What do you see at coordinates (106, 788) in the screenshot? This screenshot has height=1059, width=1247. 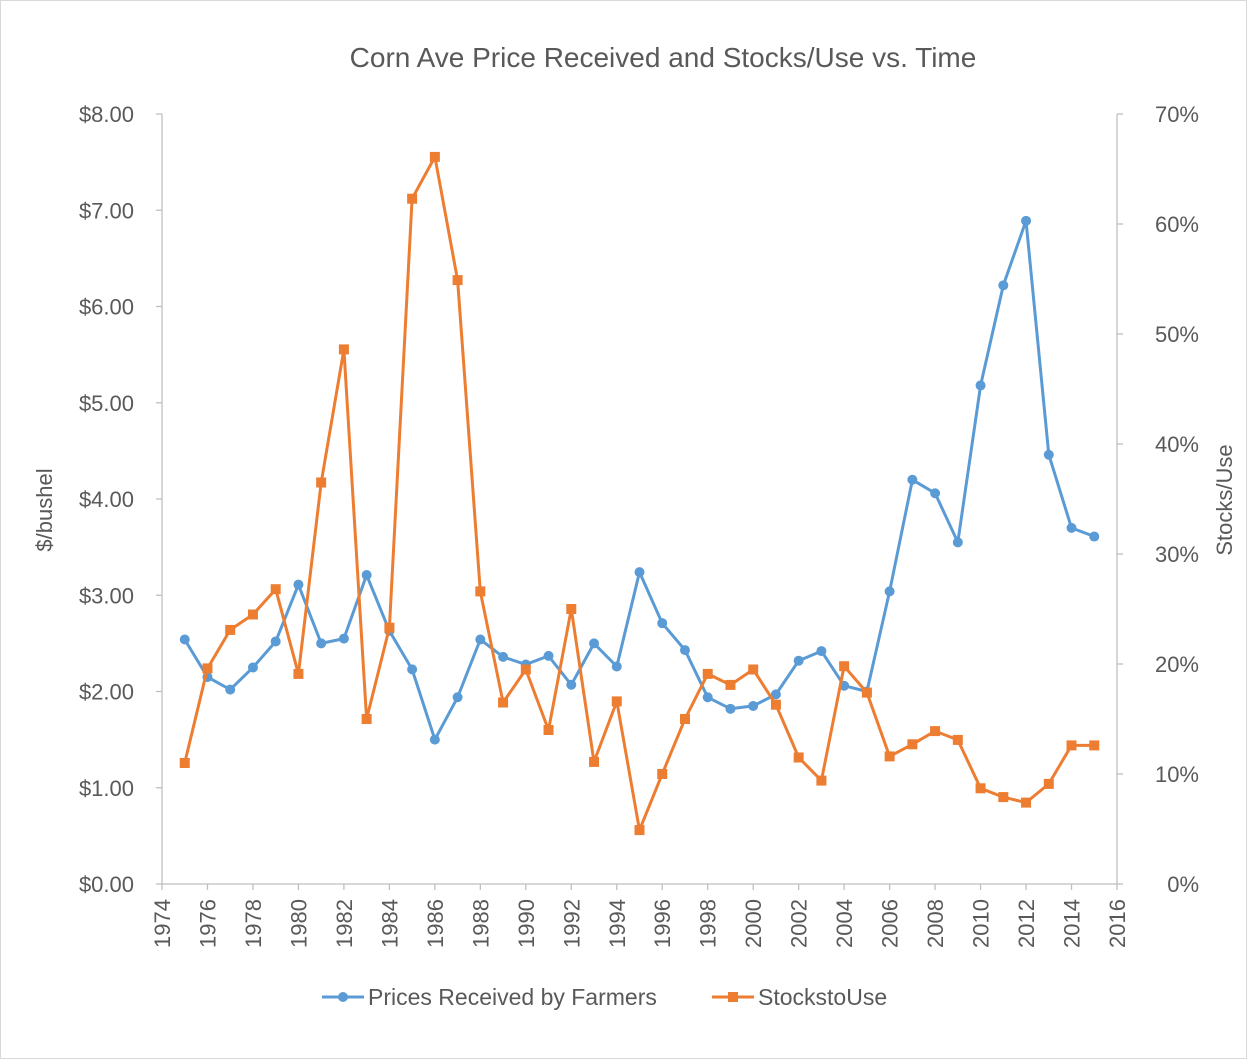 I see `left-tick-label: $1.00` at bounding box center [106, 788].